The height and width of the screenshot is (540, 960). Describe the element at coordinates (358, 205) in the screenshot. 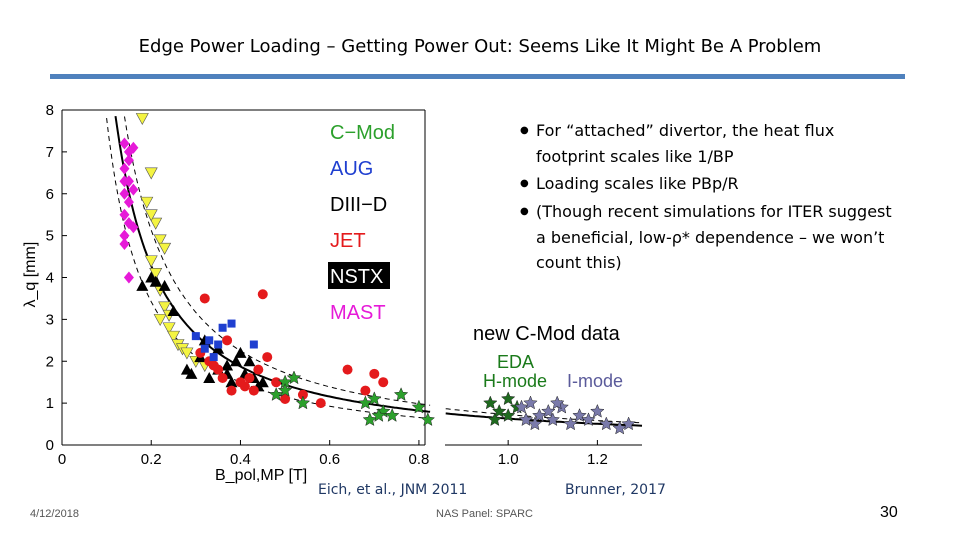

I see `legend-label: DIII−D` at that location.